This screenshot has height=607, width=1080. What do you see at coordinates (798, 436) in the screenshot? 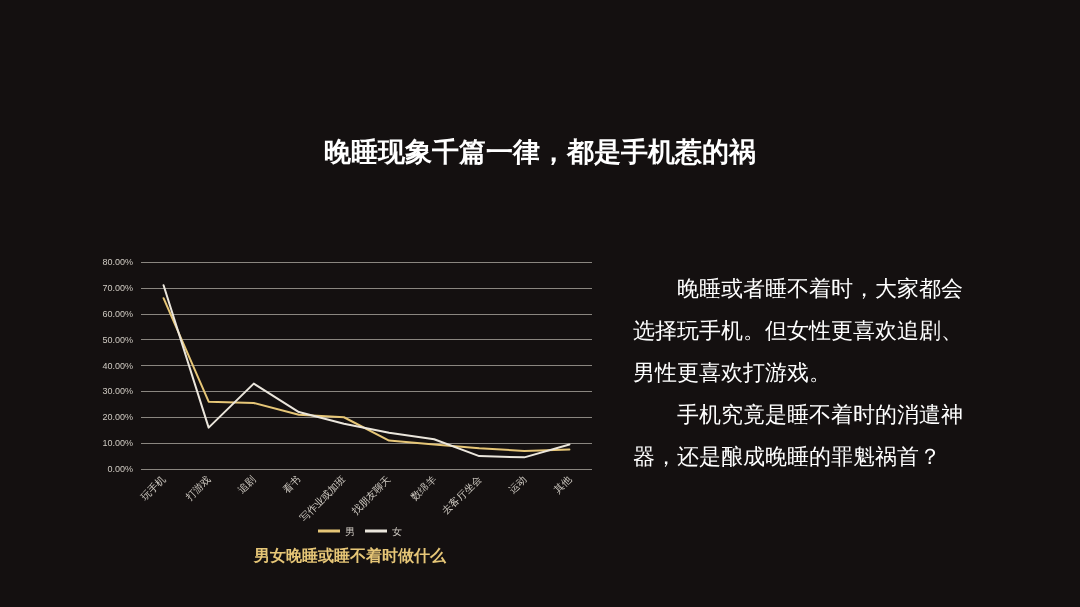
I see `text: 手机究竟是睡不着时的消遣神器，还是酿成晚睡的罪魁祸首？` at bounding box center [798, 436].